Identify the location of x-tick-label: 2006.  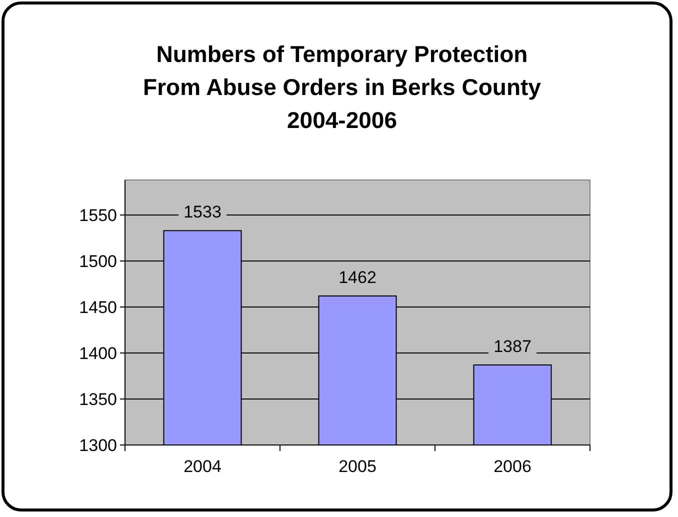
(513, 466).